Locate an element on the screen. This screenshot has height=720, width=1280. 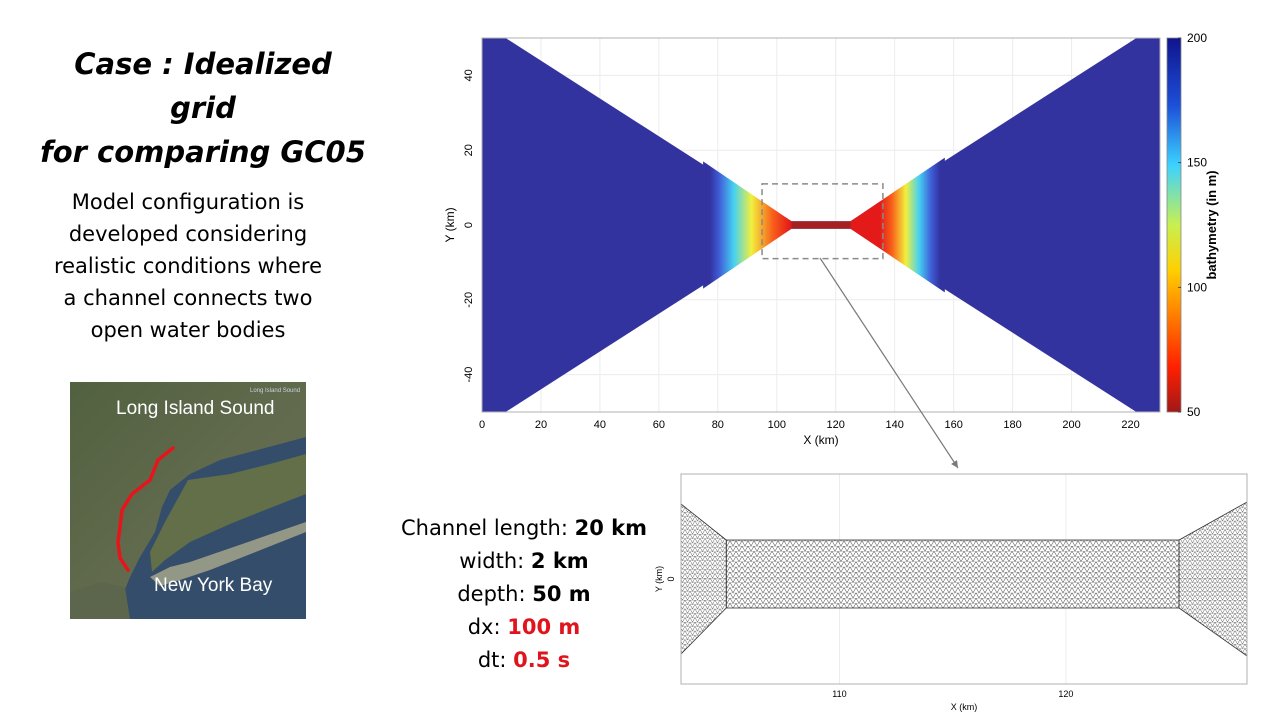
description-line: Model configuration is is located at coordinates (188, 202).